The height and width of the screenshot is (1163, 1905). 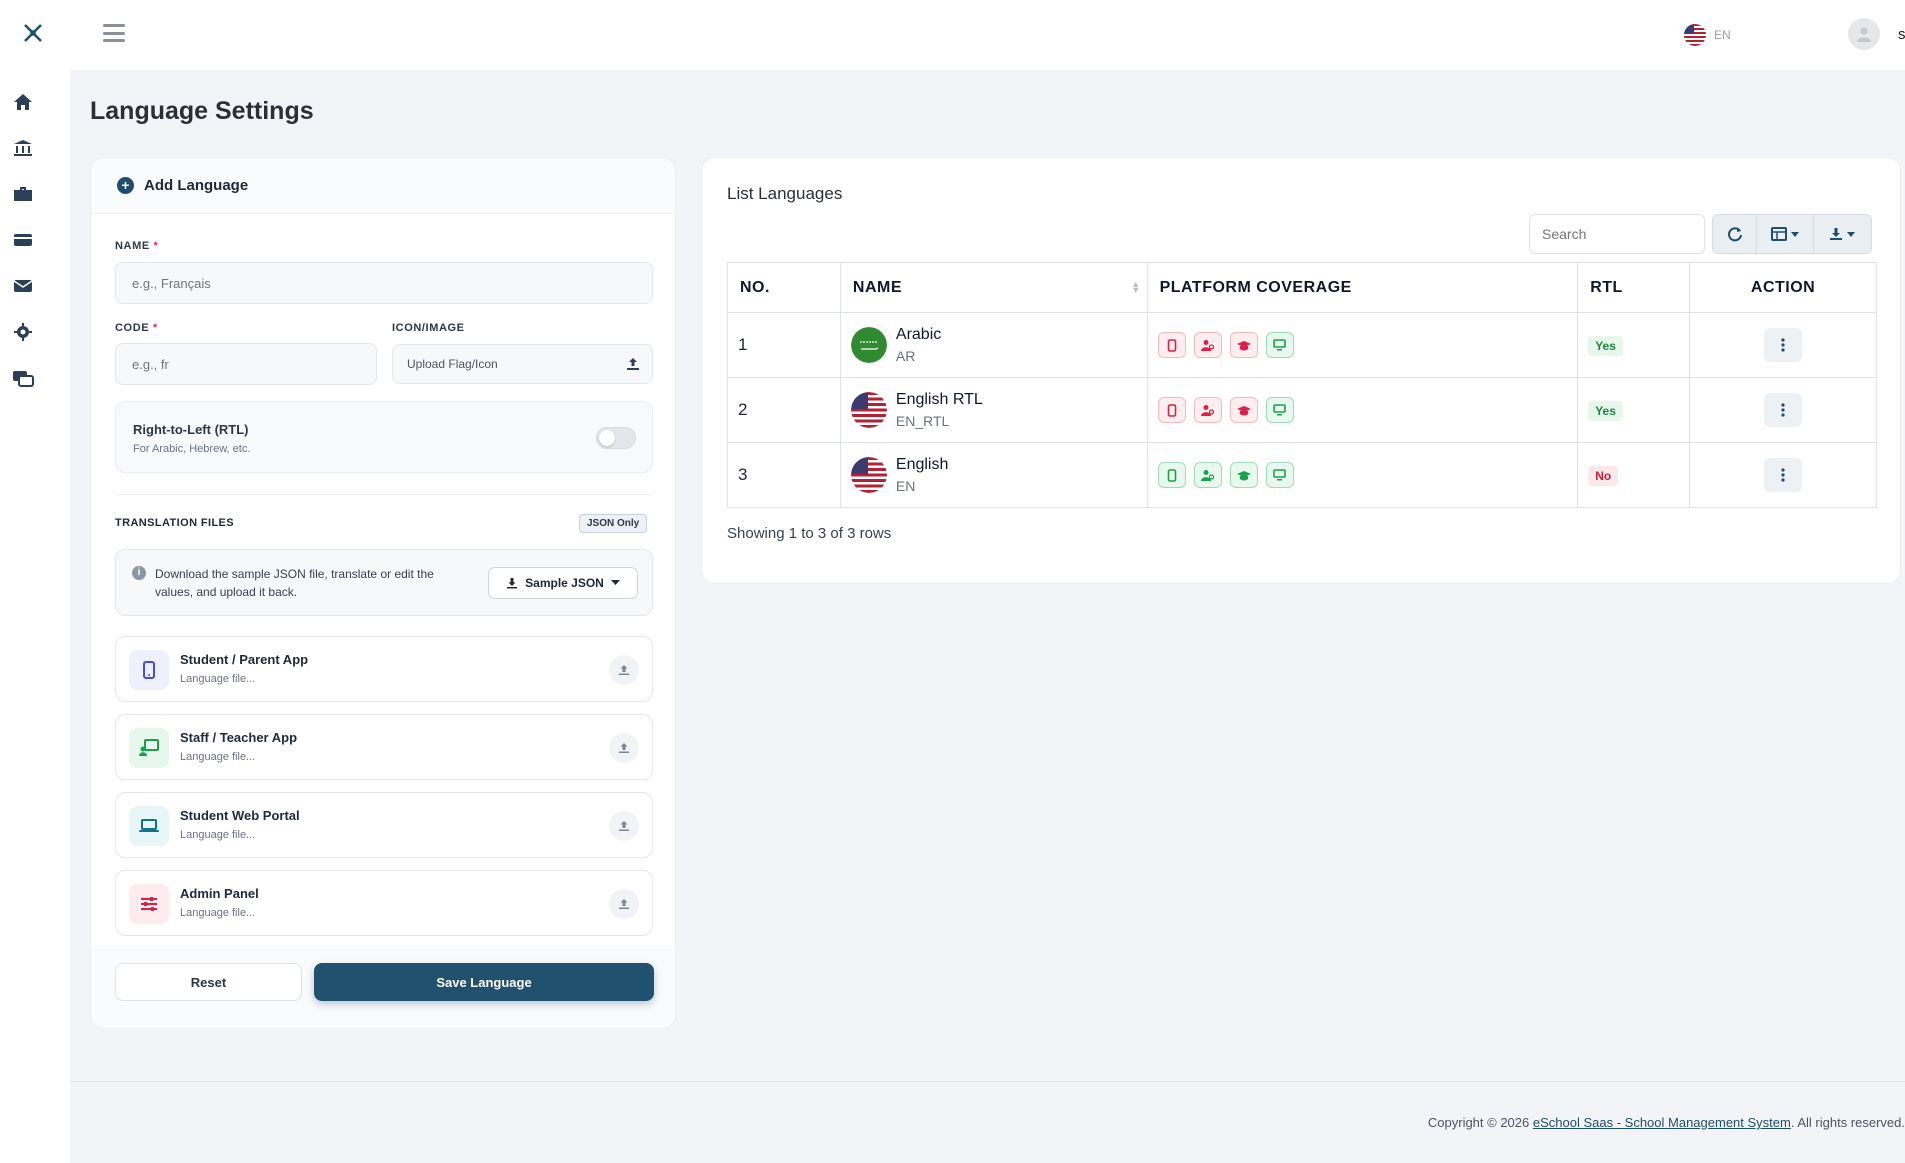 What do you see at coordinates (196, 185) in the screenshot?
I see `form-title: Add Language` at bounding box center [196, 185].